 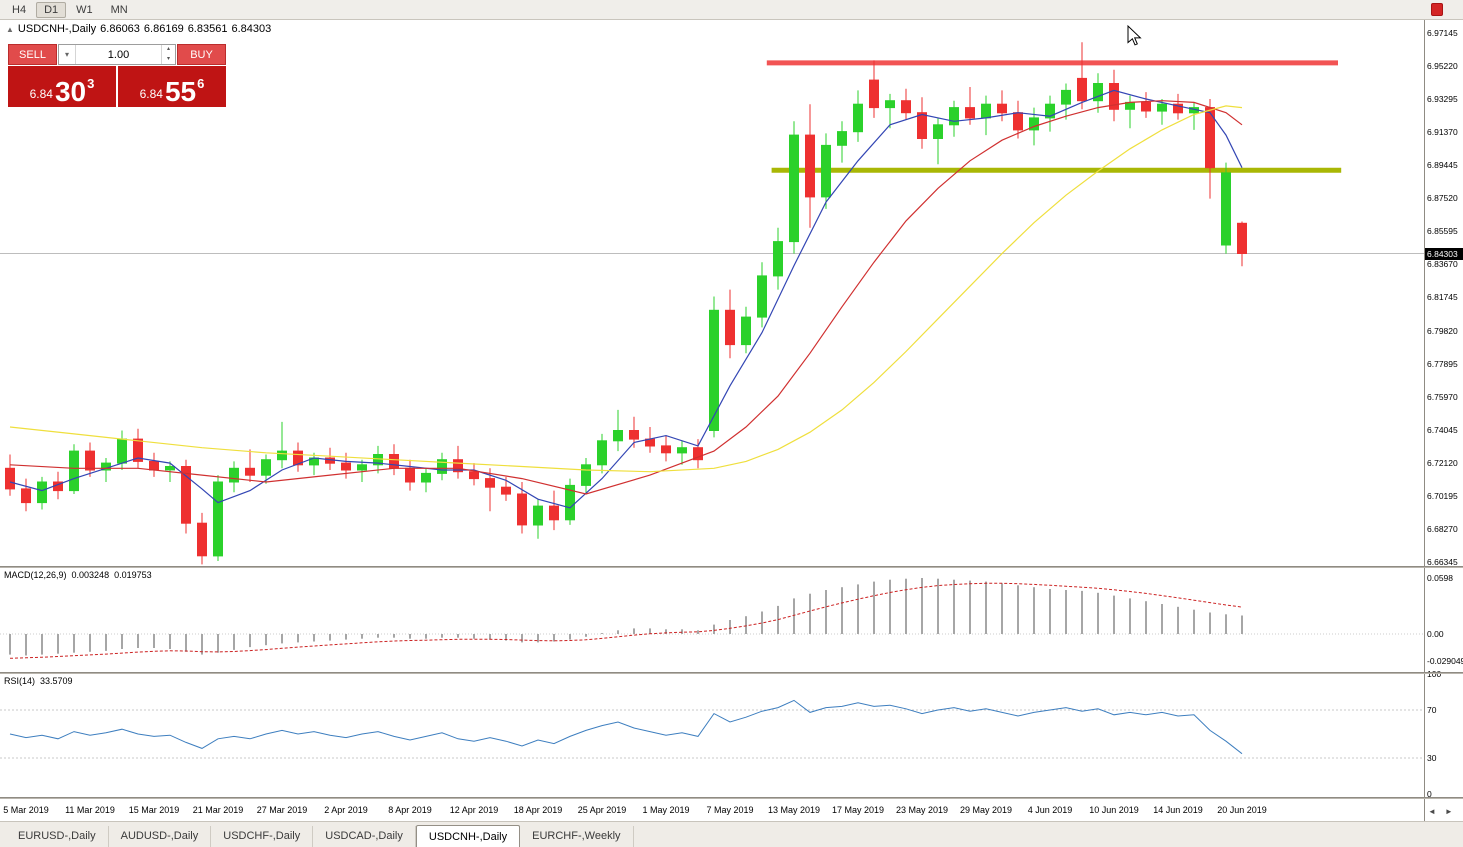 I want to click on rsi-pane: RSI(14) 33.5709, so click(x=712, y=735).